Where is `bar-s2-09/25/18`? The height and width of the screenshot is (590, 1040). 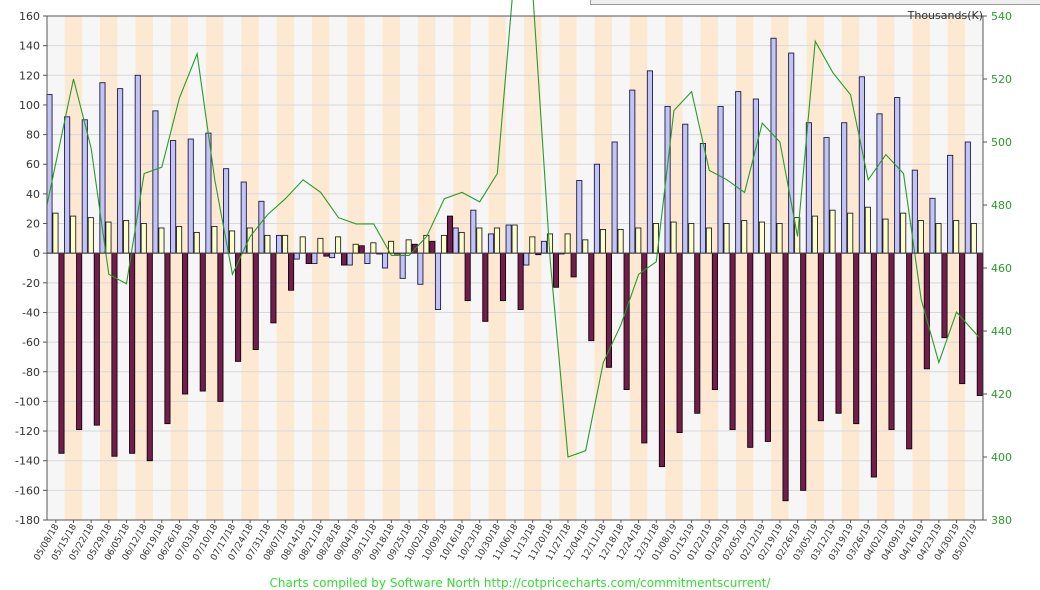
bar-s2-09/25/18 is located at coordinates (408, 246).